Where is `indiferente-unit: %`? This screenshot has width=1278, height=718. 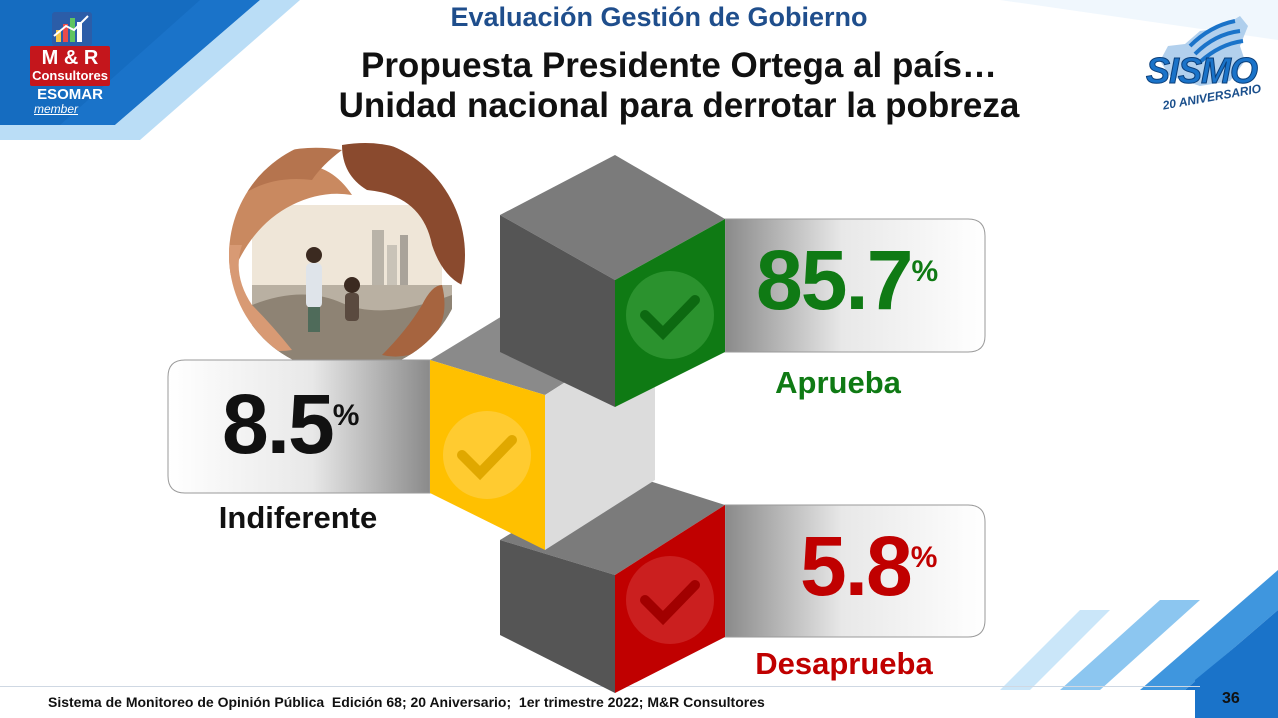
indiferente-unit: % is located at coordinates (346, 415).